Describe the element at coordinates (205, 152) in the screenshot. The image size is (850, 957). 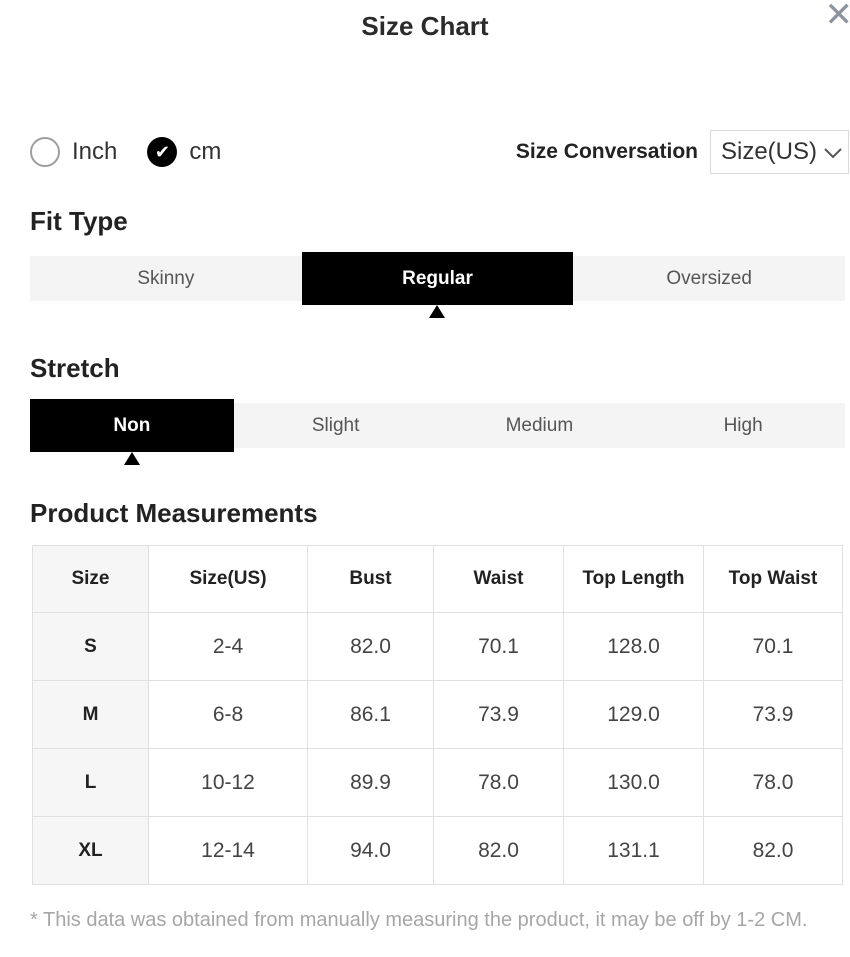
I see `unit-cm-label: cm` at that location.